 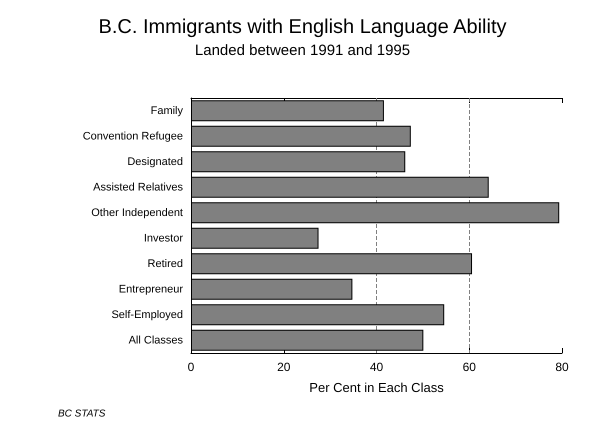 What do you see at coordinates (151, 289) in the screenshot?
I see `y-tick-label: Entrepreneur` at bounding box center [151, 289].